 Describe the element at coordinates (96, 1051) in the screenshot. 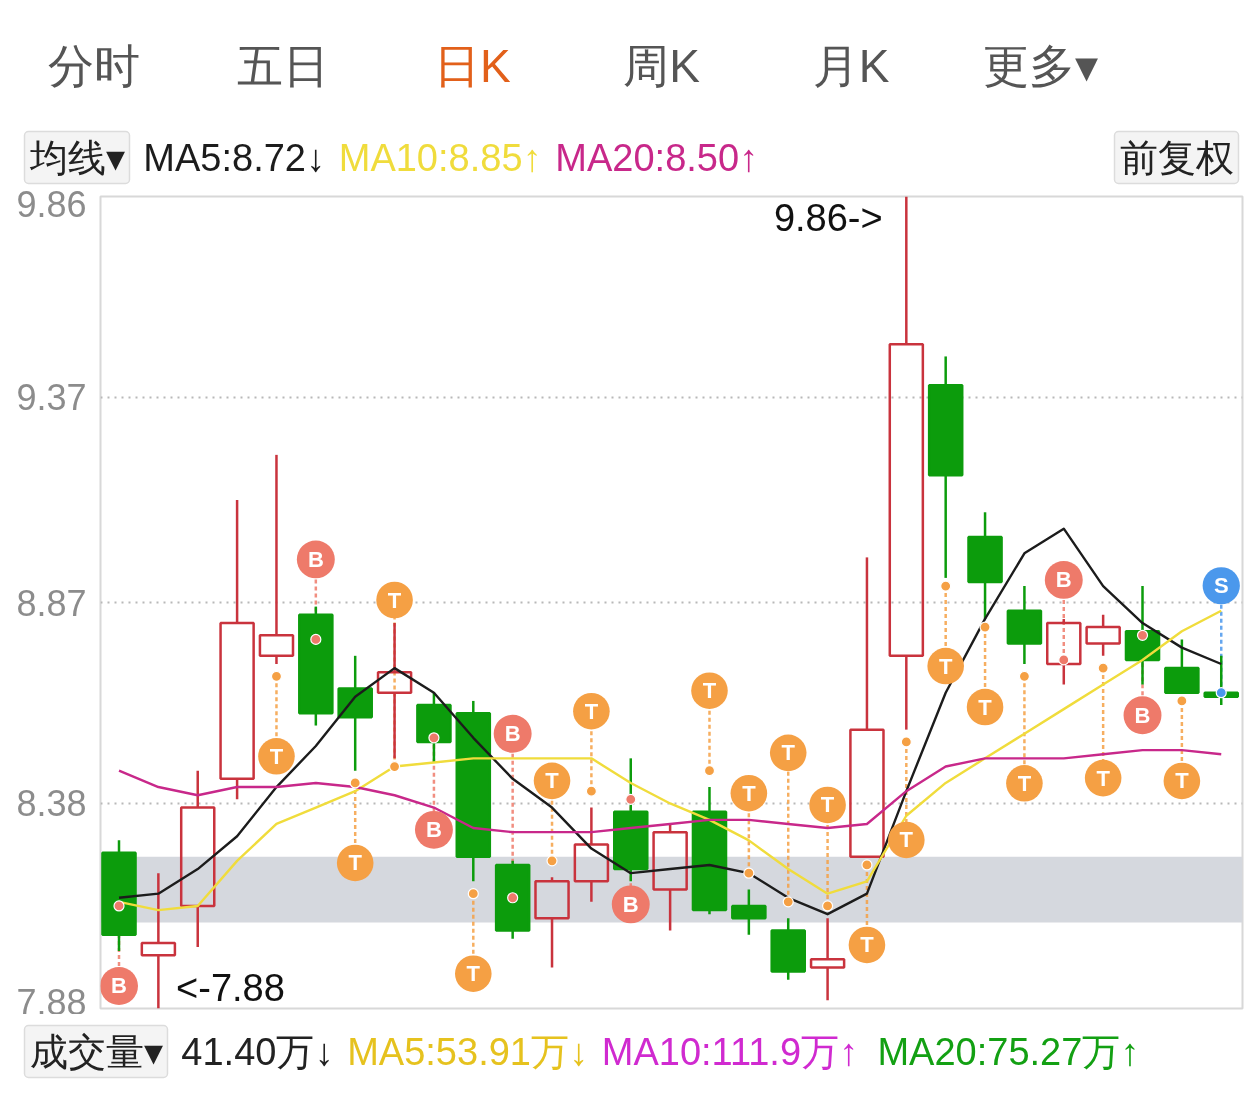

I see `text: 成交量▾` at that location.